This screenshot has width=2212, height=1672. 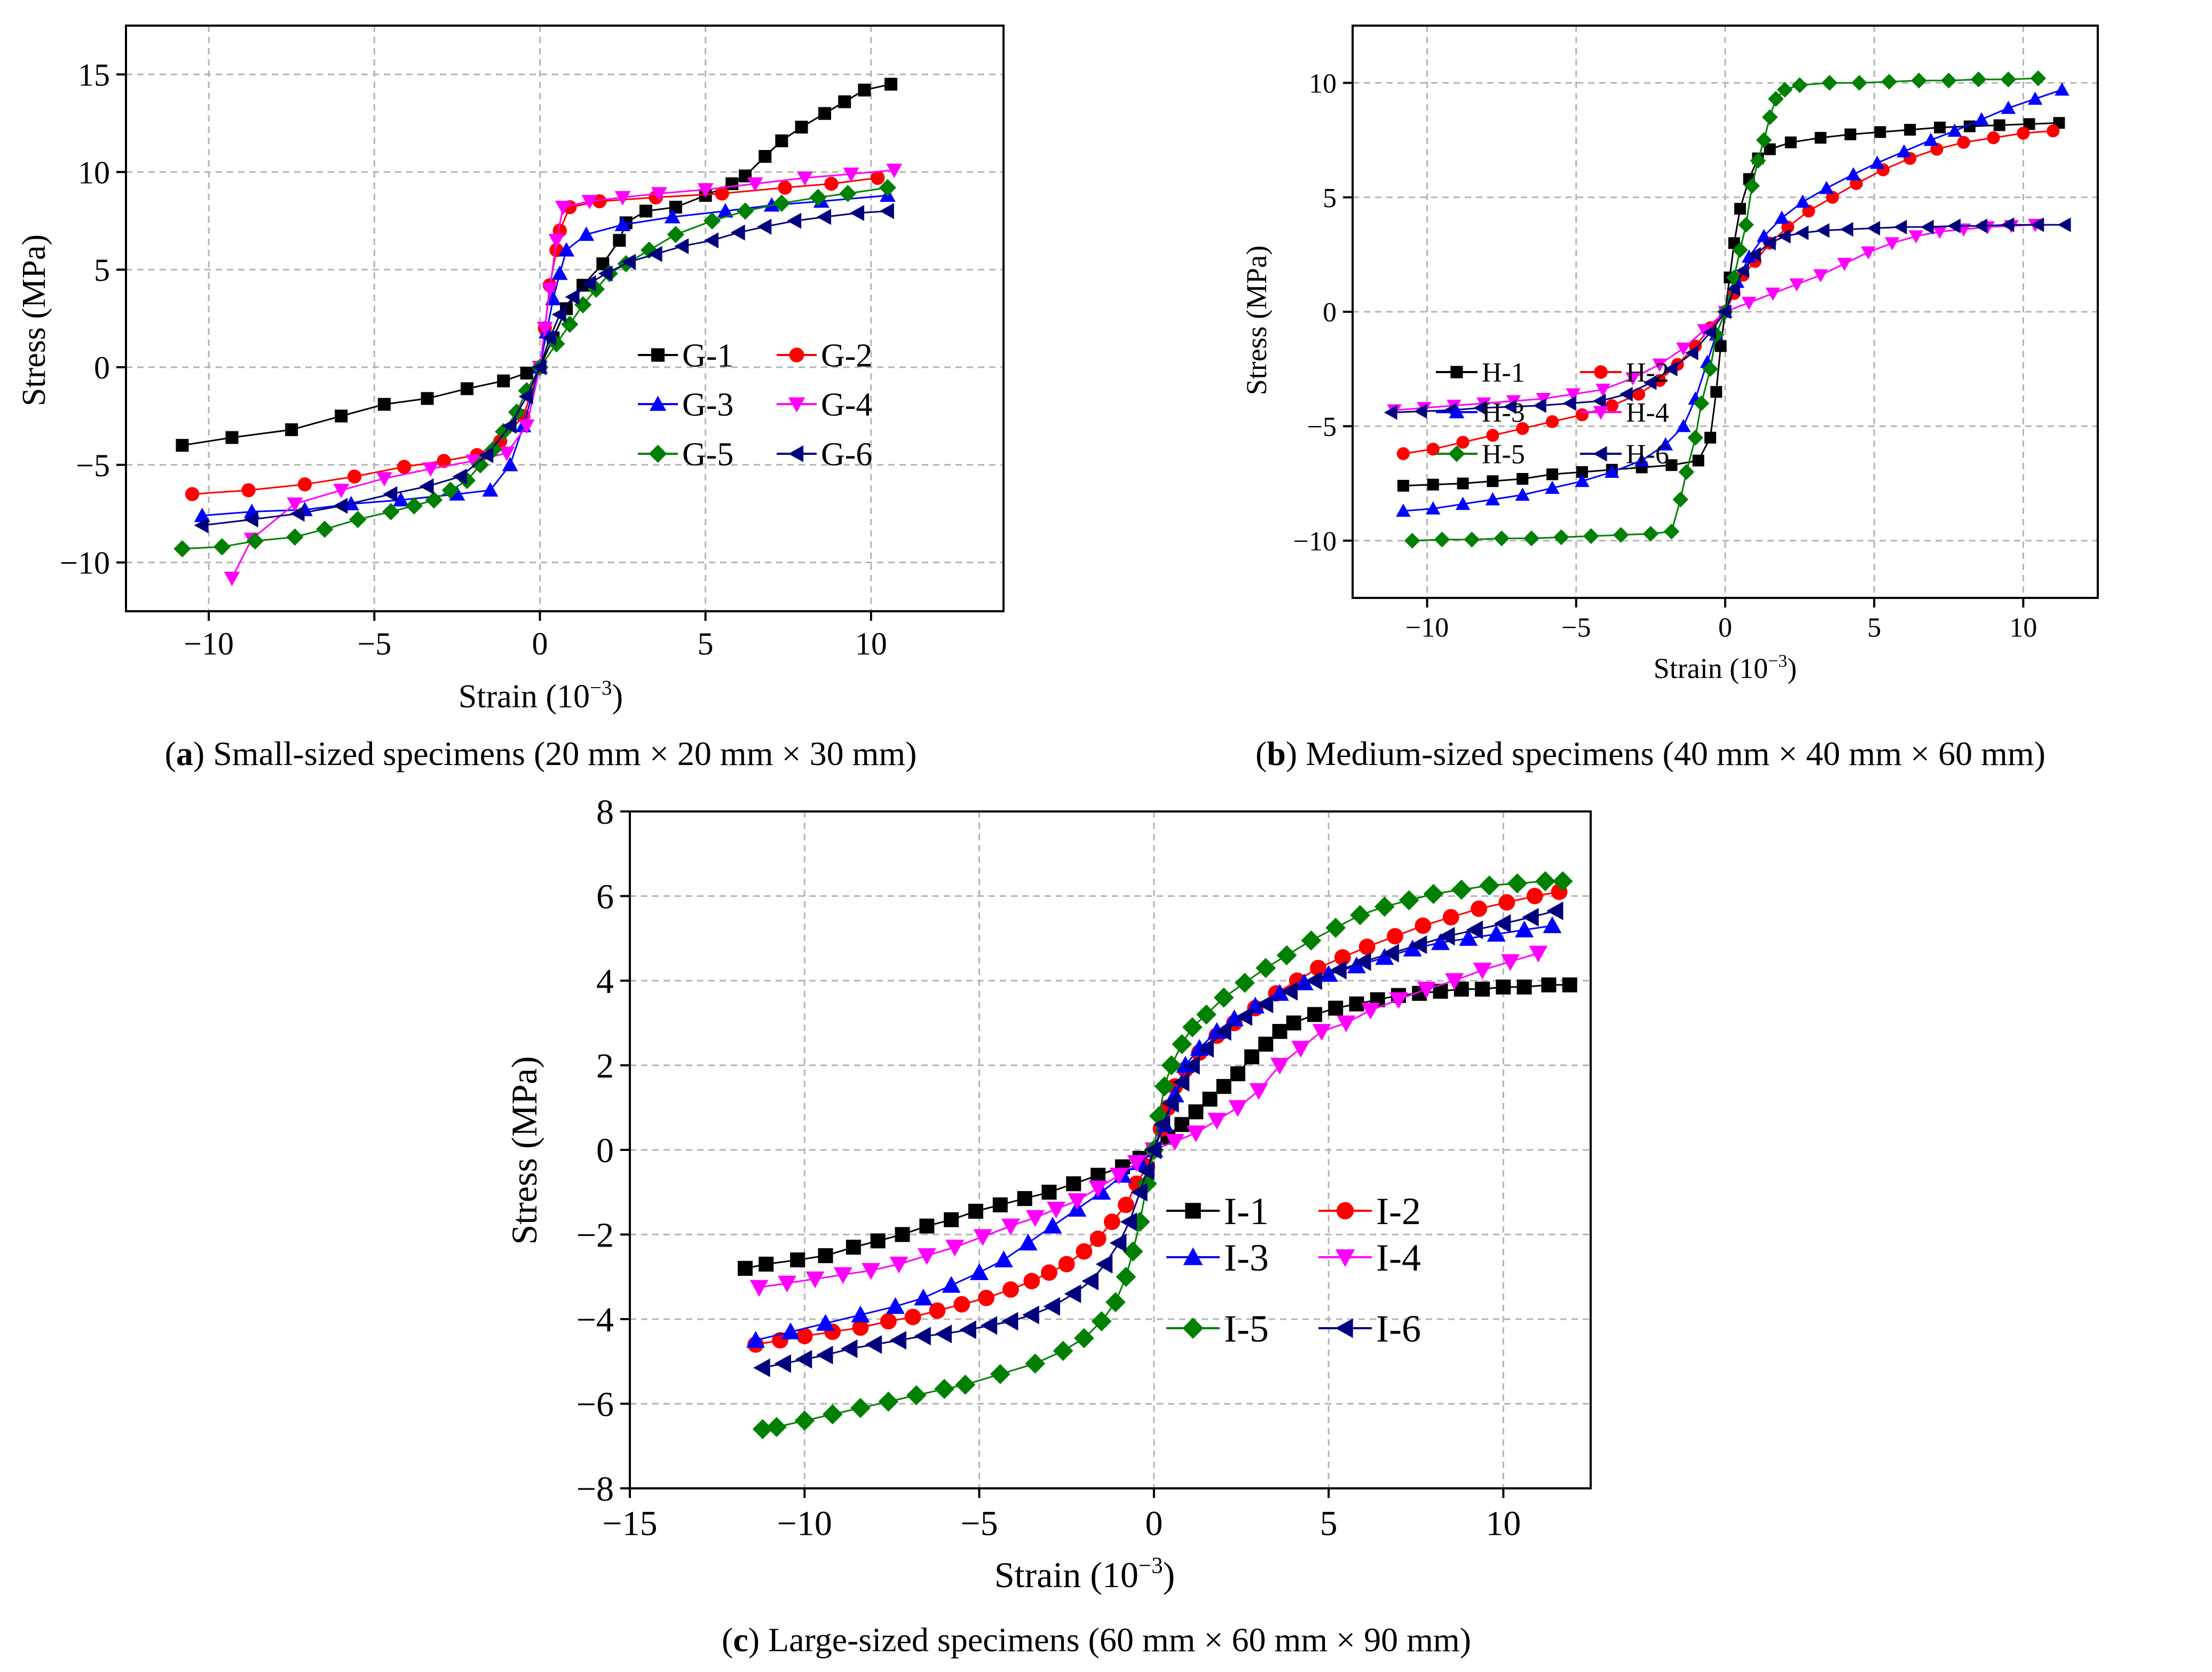 I want to click on legend-label-I-1: I-1, so click(x=1246, y=1211).